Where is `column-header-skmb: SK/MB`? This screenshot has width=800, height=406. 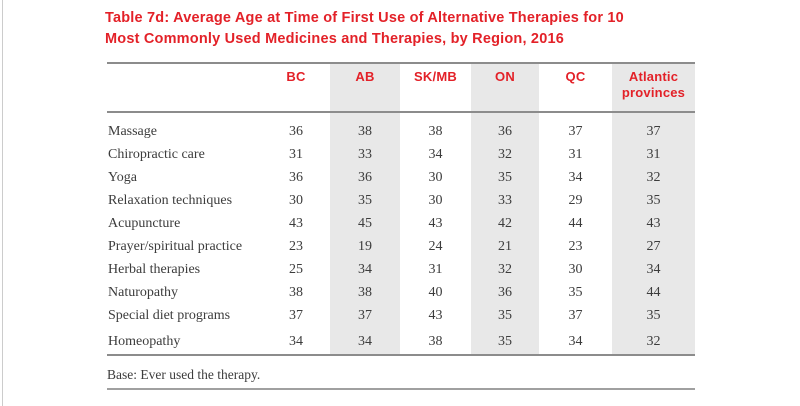 column-header-skmb: SK/MB is located at coordinates (435, 76).